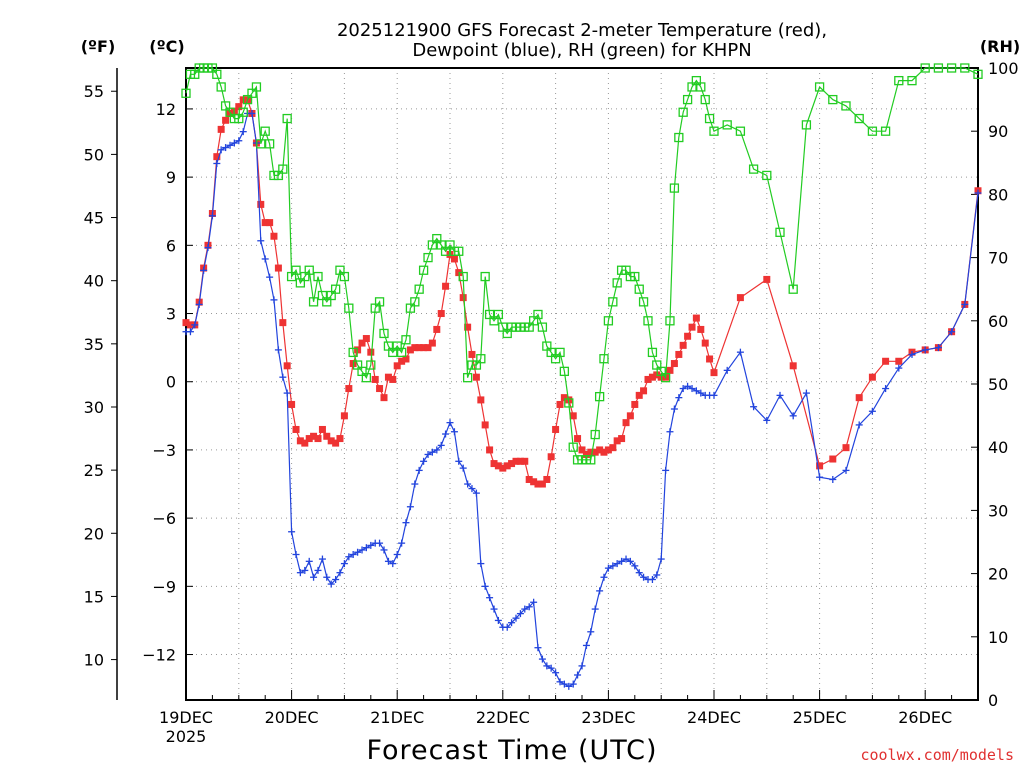  I want to click on fahrenheit-tick-label: 30, so click(94, 407).